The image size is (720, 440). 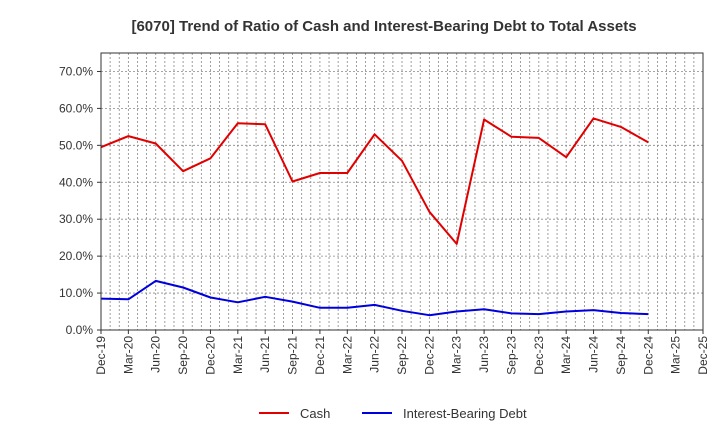 I want to click on x-tick-label: Dec-21, so click(x=320, y=355).